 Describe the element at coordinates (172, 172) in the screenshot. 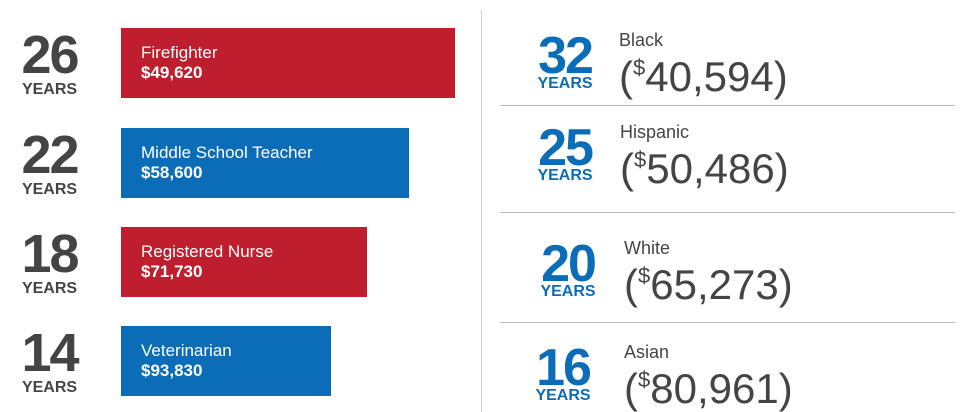

I see `occupation-salary: $58,600` at that location.